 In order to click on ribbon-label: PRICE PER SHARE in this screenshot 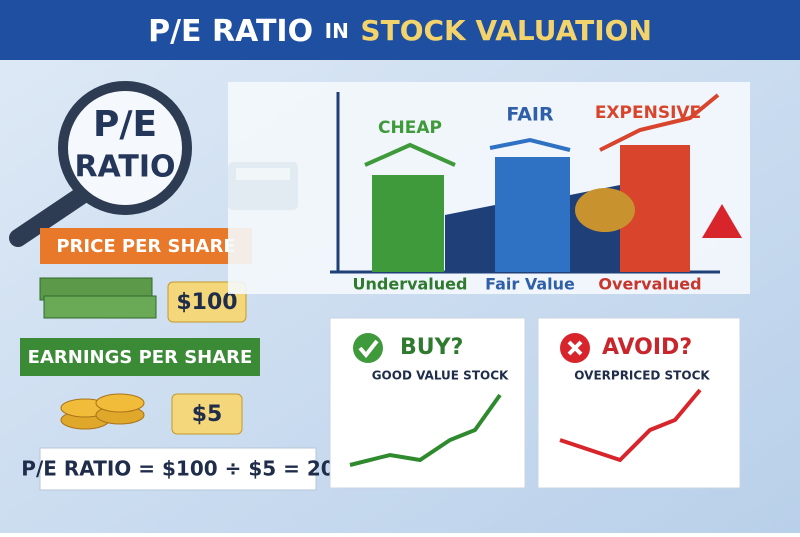, I will do `click(145, 246)`.